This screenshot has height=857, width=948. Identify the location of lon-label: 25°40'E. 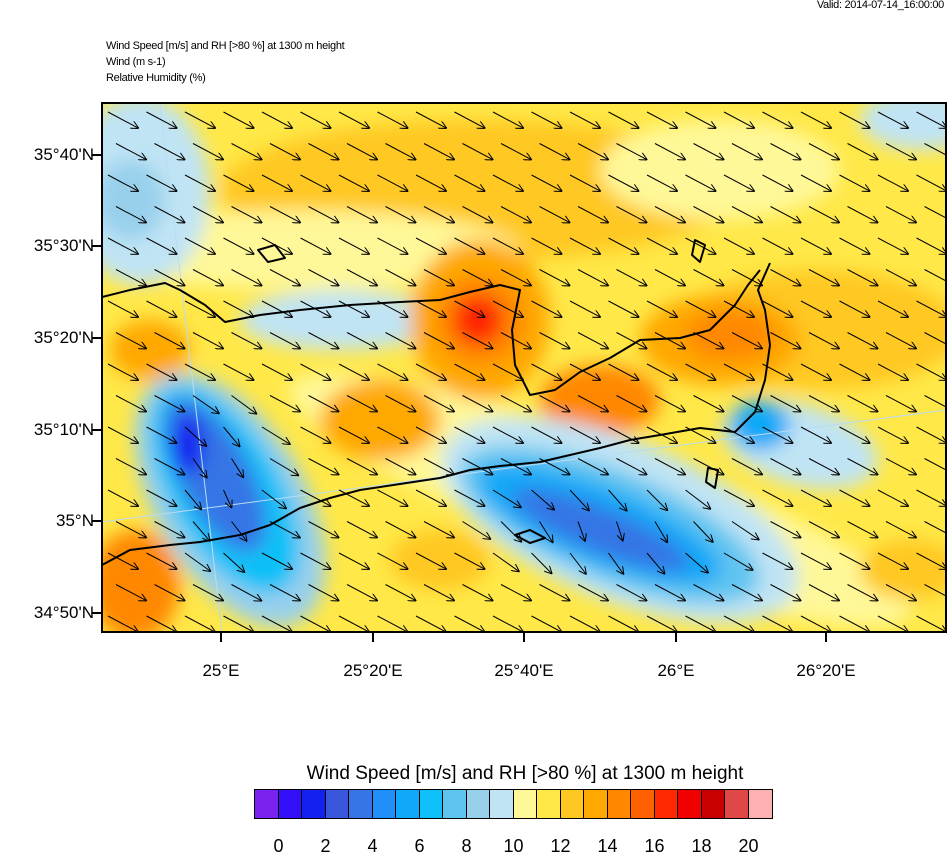
(523, 671).